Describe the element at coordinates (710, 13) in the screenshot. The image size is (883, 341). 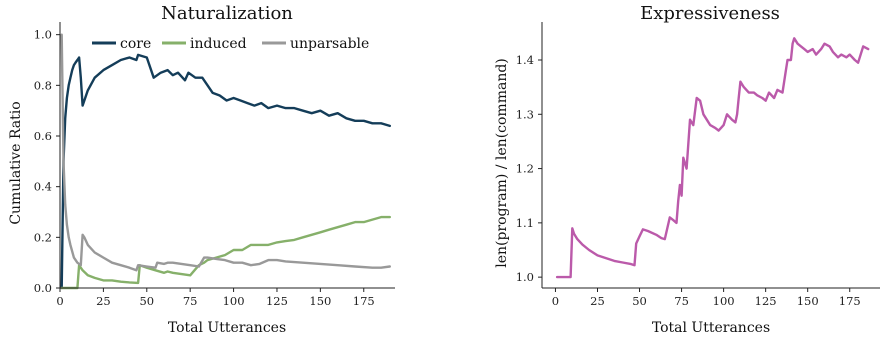
I see `expressiveness-title: Expressiveness` at that location.